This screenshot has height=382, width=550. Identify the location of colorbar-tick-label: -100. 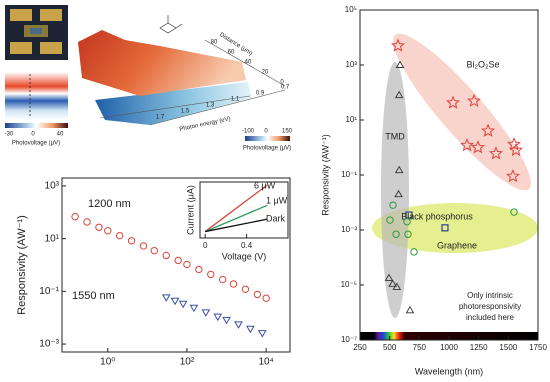
(248, 132).